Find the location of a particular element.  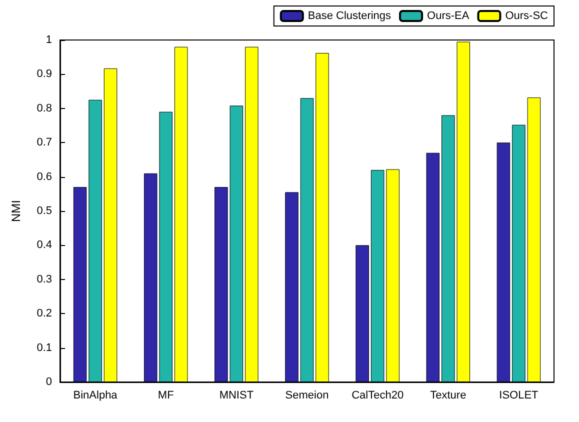

y-tick-label: 0.4 is located at coordinates (44, 245).